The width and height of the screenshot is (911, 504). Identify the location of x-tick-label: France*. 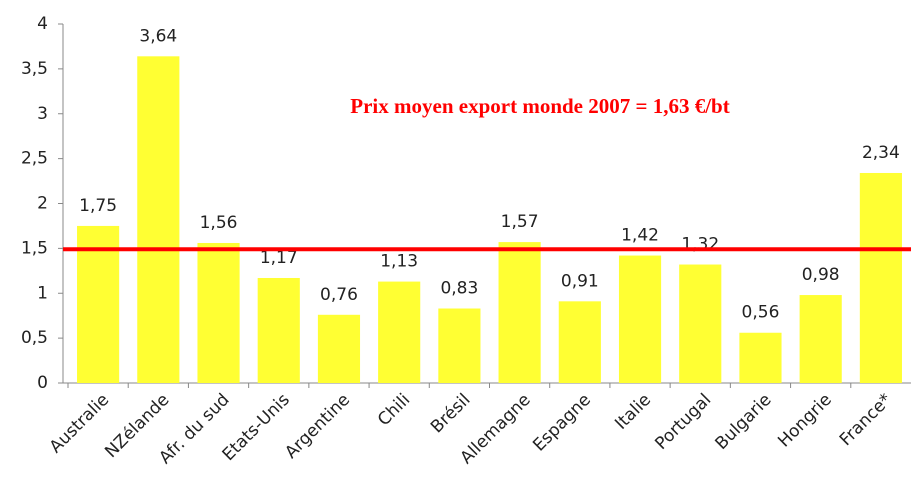
(866, 420).